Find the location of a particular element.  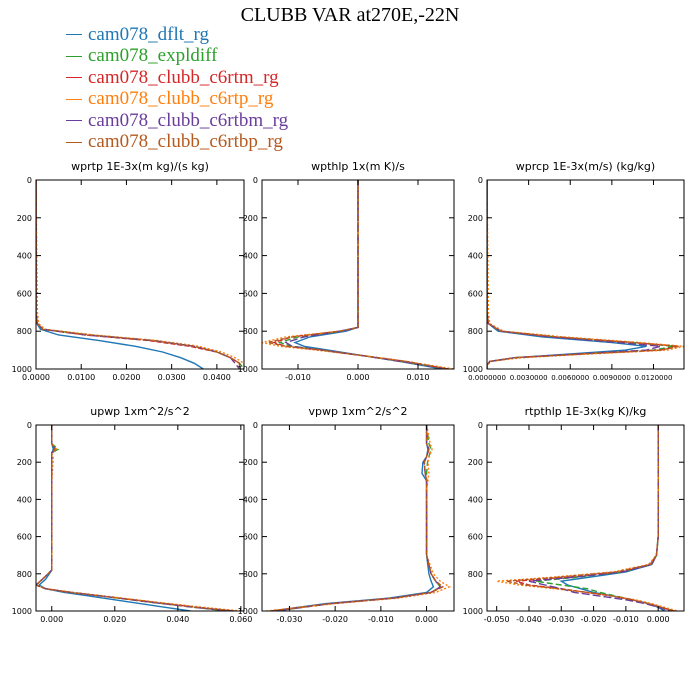

panel-title: wprtp 1E-3x(m kg)/(s kg) is located at coordinates (140, 166).